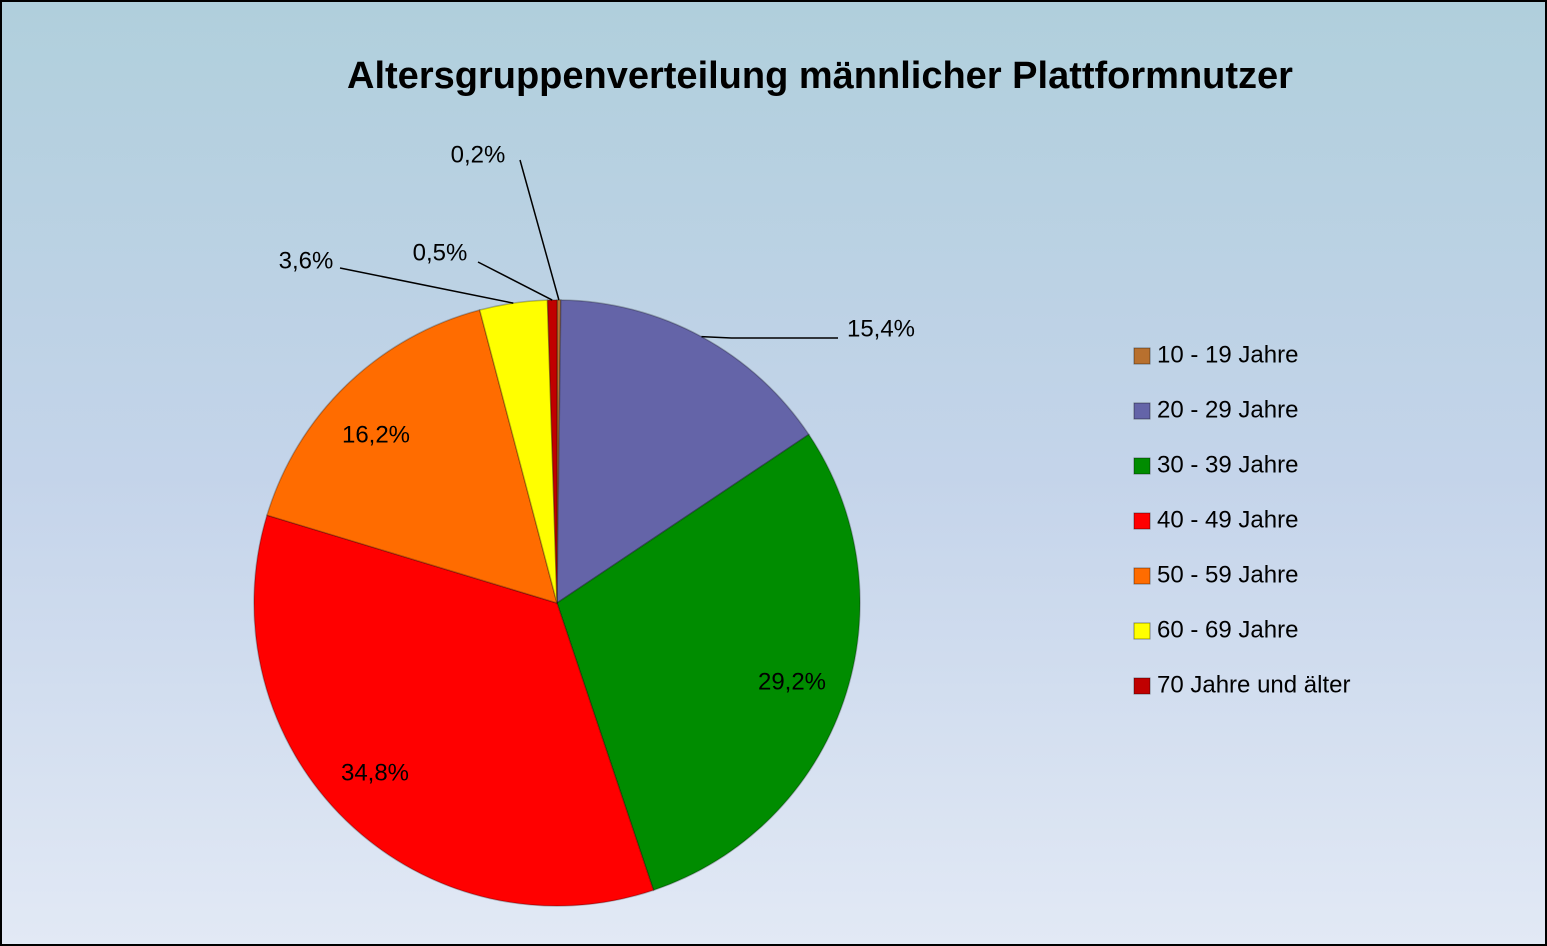  Describe the element at coordinates (1227, 354) in the screenshot. I see `legend-label: 10 - 19 Jahre` at that location.